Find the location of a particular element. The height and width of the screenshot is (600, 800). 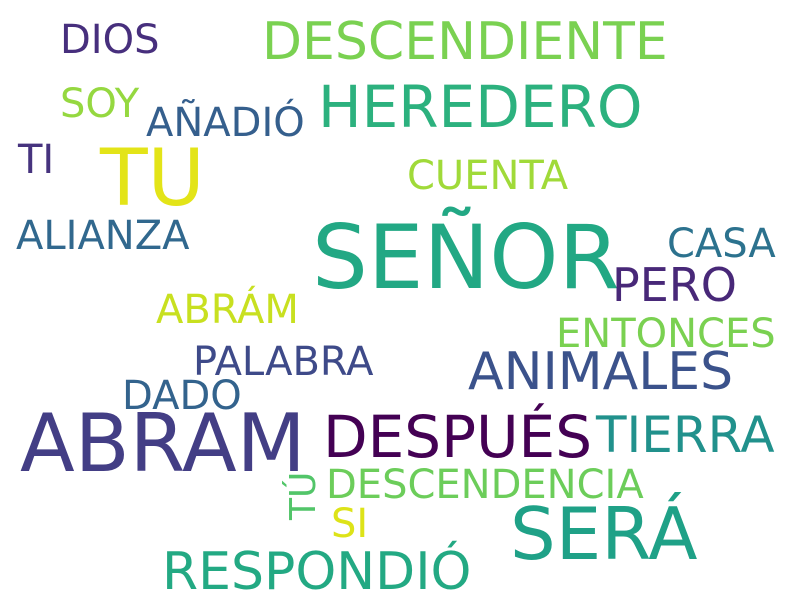

word-anadio: AÑADIÓ is located at coordinates (225, 123).